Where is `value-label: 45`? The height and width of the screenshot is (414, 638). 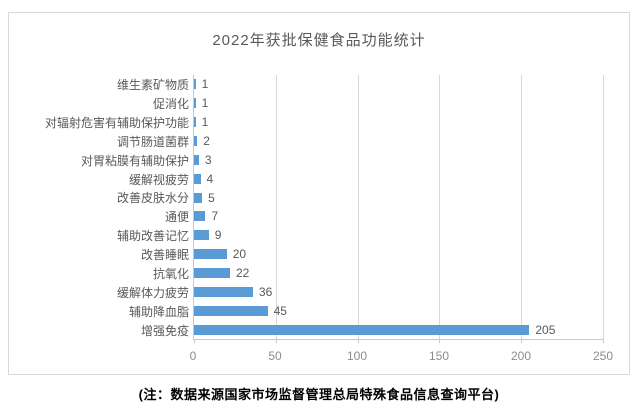
value-label: 45 is located at coordinates (280, 310).